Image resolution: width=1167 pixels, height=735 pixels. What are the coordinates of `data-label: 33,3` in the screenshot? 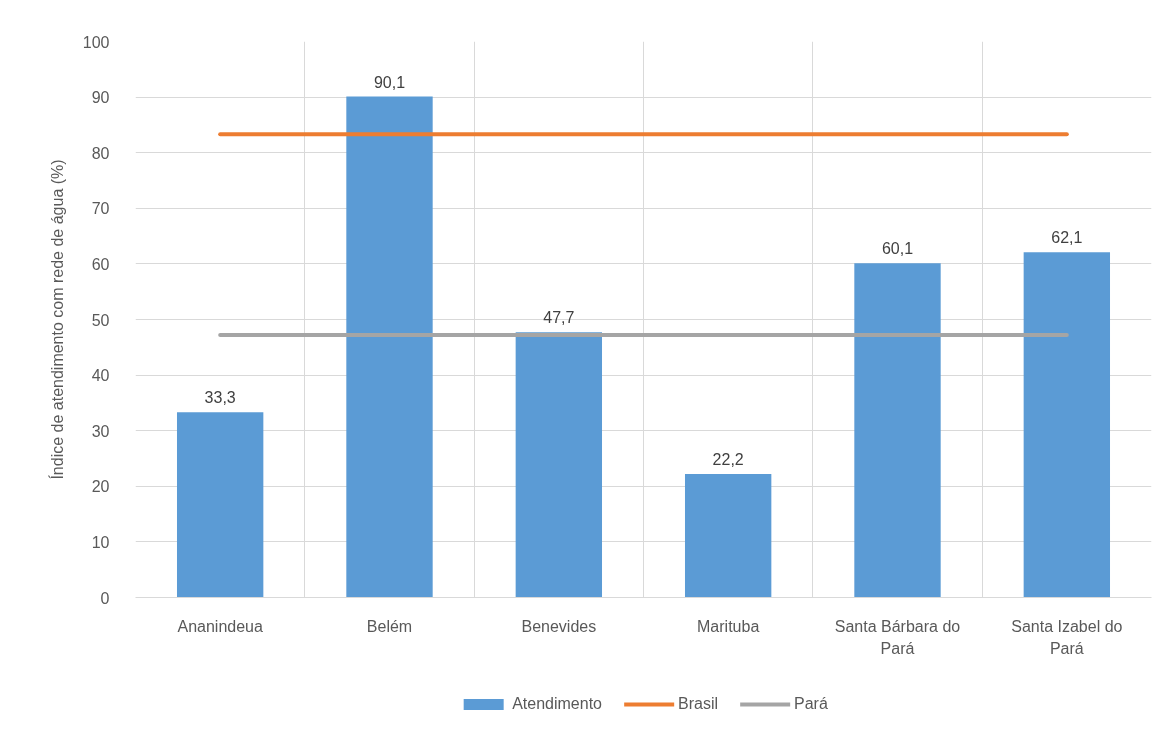 It's located at (220, 398).